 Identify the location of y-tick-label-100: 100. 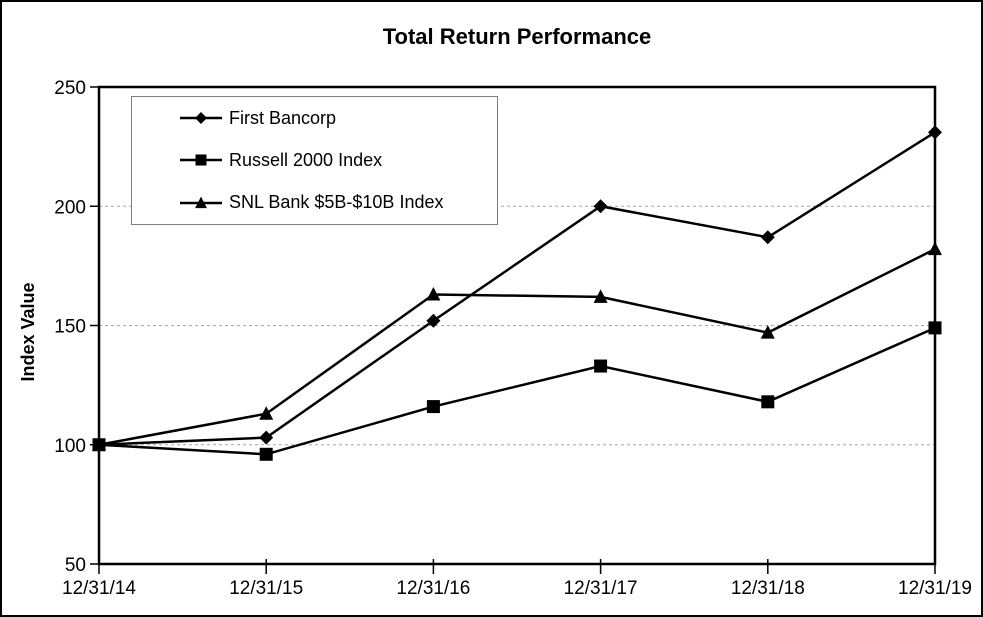
(70, 446).